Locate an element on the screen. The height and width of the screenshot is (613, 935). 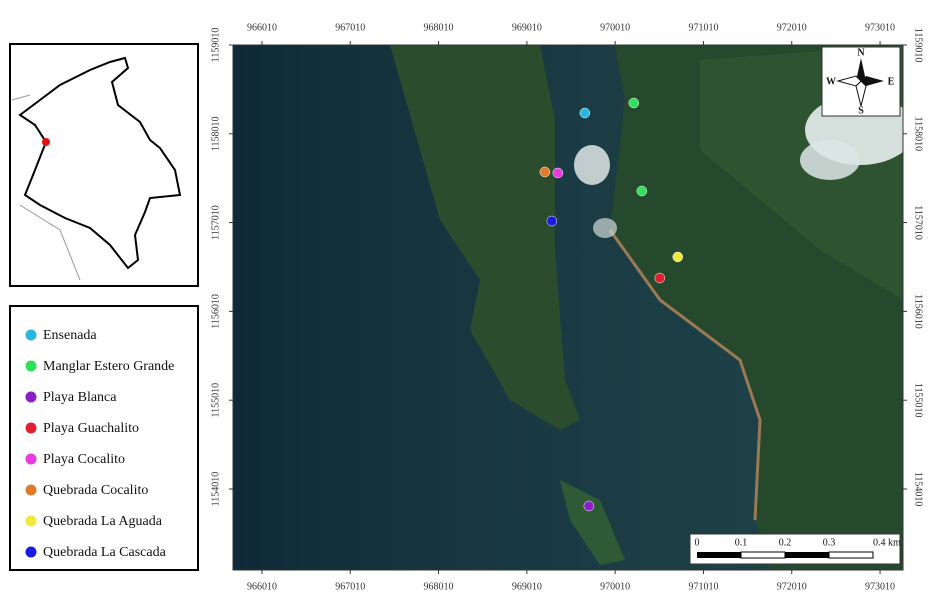
compass-e: E is located at coordinates (891, 81).